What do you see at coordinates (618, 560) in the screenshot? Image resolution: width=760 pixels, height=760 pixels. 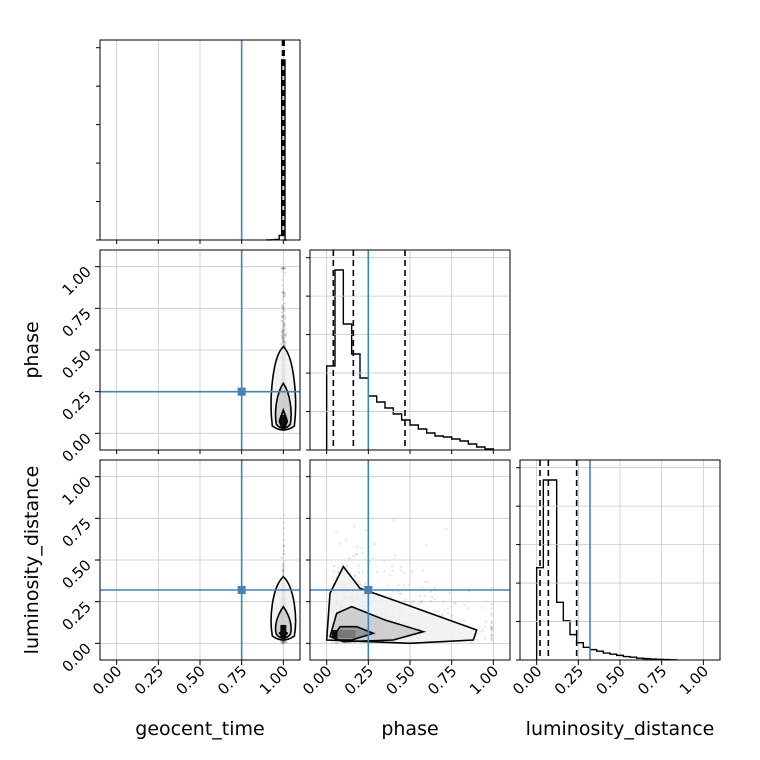 I see `hist-panel-luminosity_distance` at bounding box center [618, 560].